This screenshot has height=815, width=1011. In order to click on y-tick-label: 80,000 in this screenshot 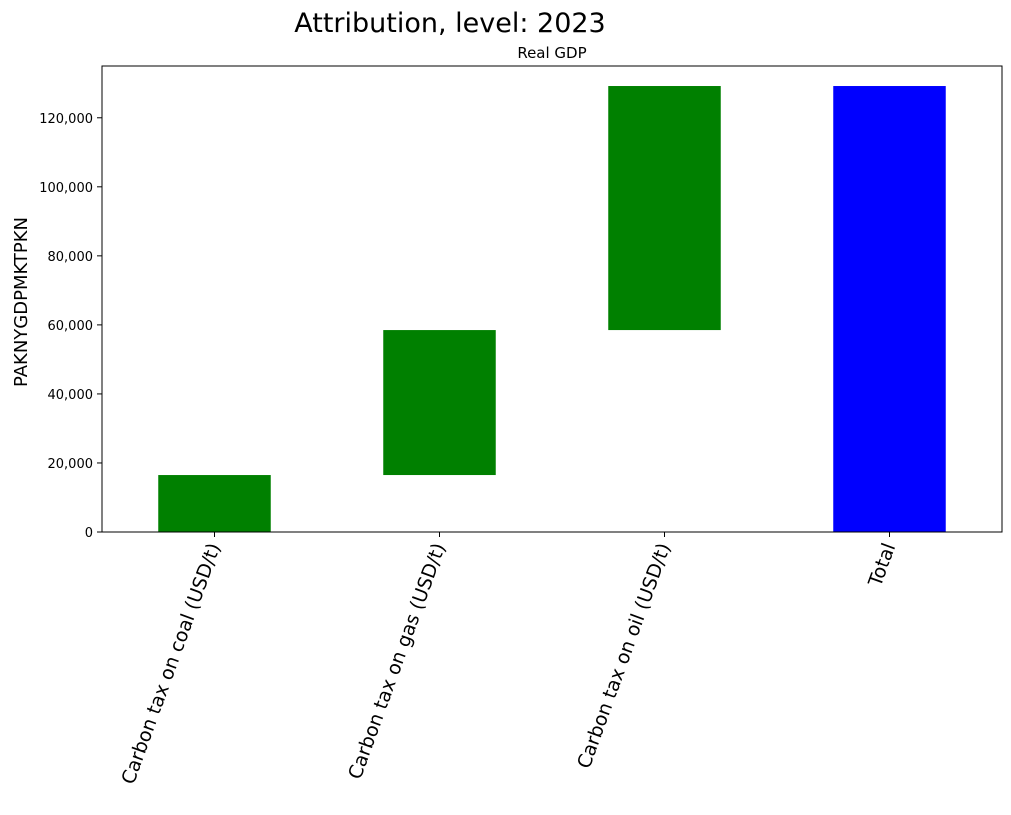, I will do `click(71, 257)`.